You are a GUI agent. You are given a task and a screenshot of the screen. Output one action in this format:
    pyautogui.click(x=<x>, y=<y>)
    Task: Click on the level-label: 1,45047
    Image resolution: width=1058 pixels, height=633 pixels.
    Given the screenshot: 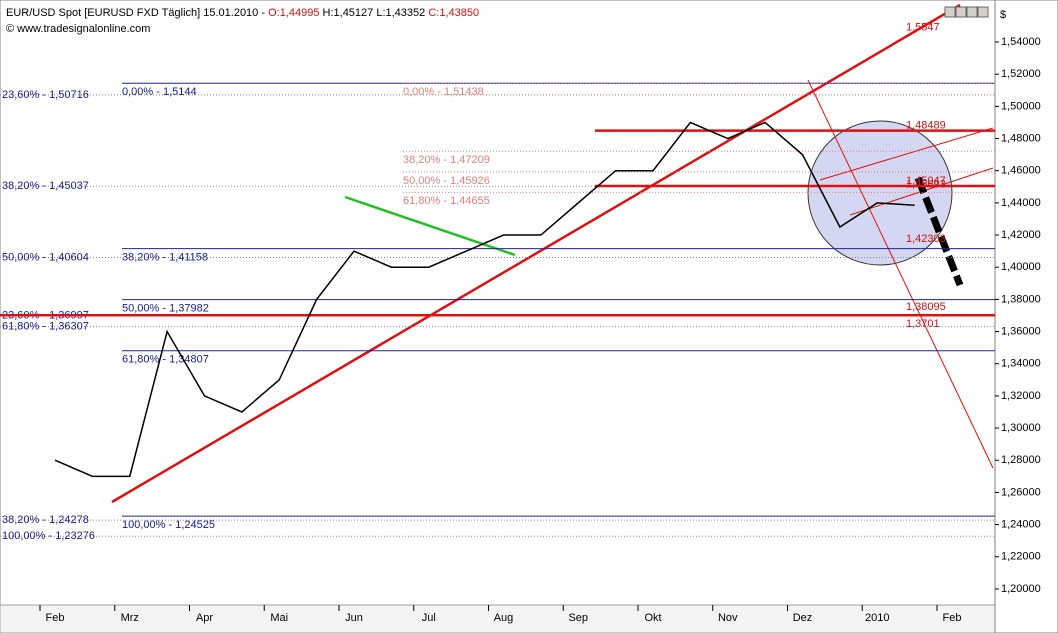 What is the action you would take?
    pyautogui.click(x=926, y=181)
    